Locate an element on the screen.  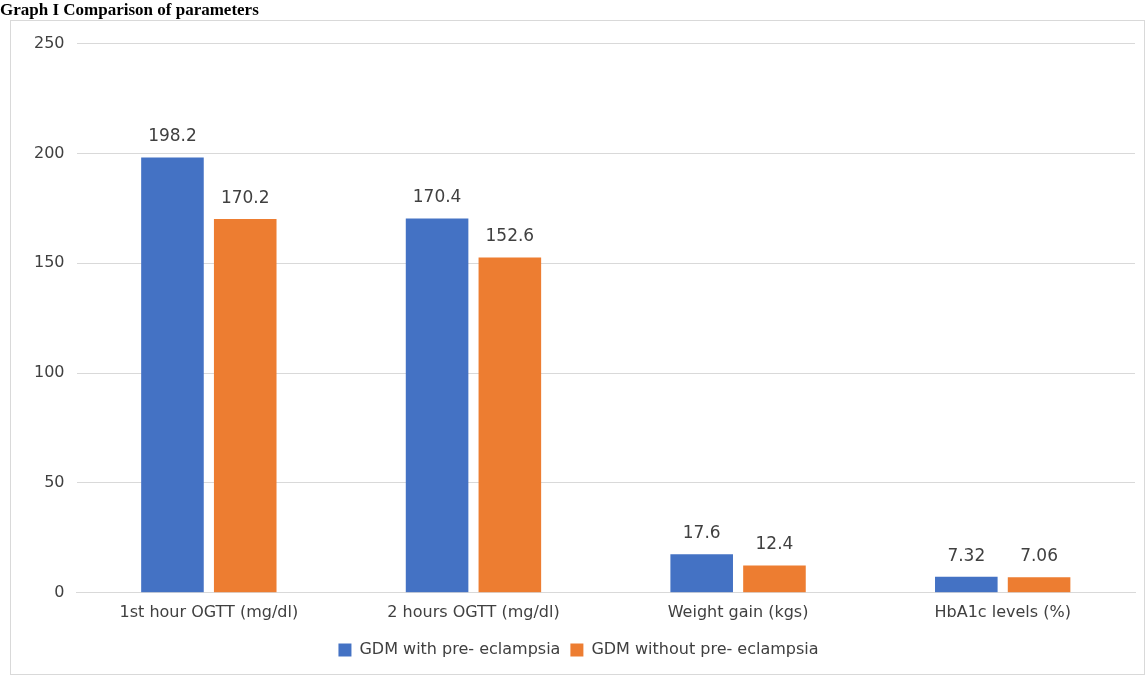
data-label: 170.4 is located at coordinates (437, 196).